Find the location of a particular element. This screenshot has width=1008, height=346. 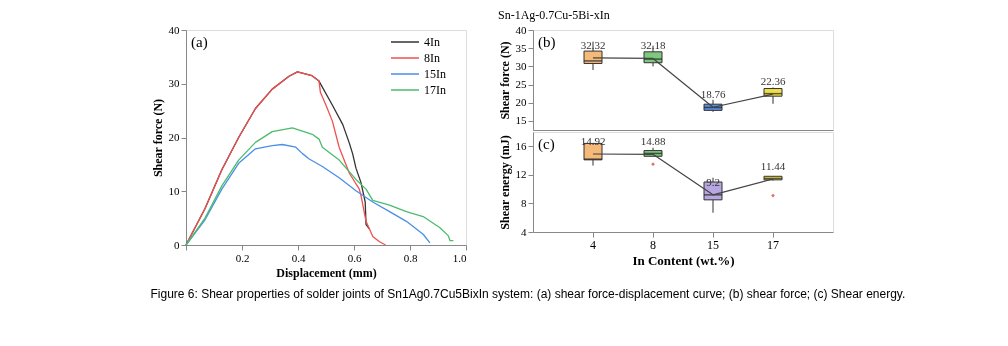

data-label: 14.88 is located at coordinates (653, 141).